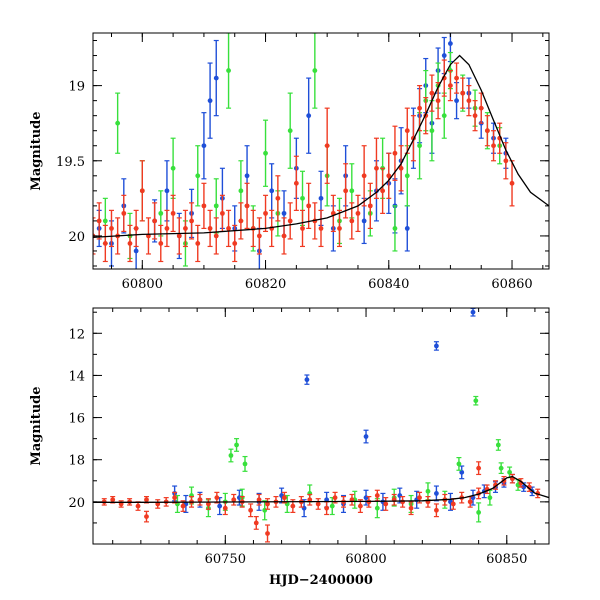 This screenshot has height=600, width=600. I want to click on x-tick-label: 60850, so click(506, 559).